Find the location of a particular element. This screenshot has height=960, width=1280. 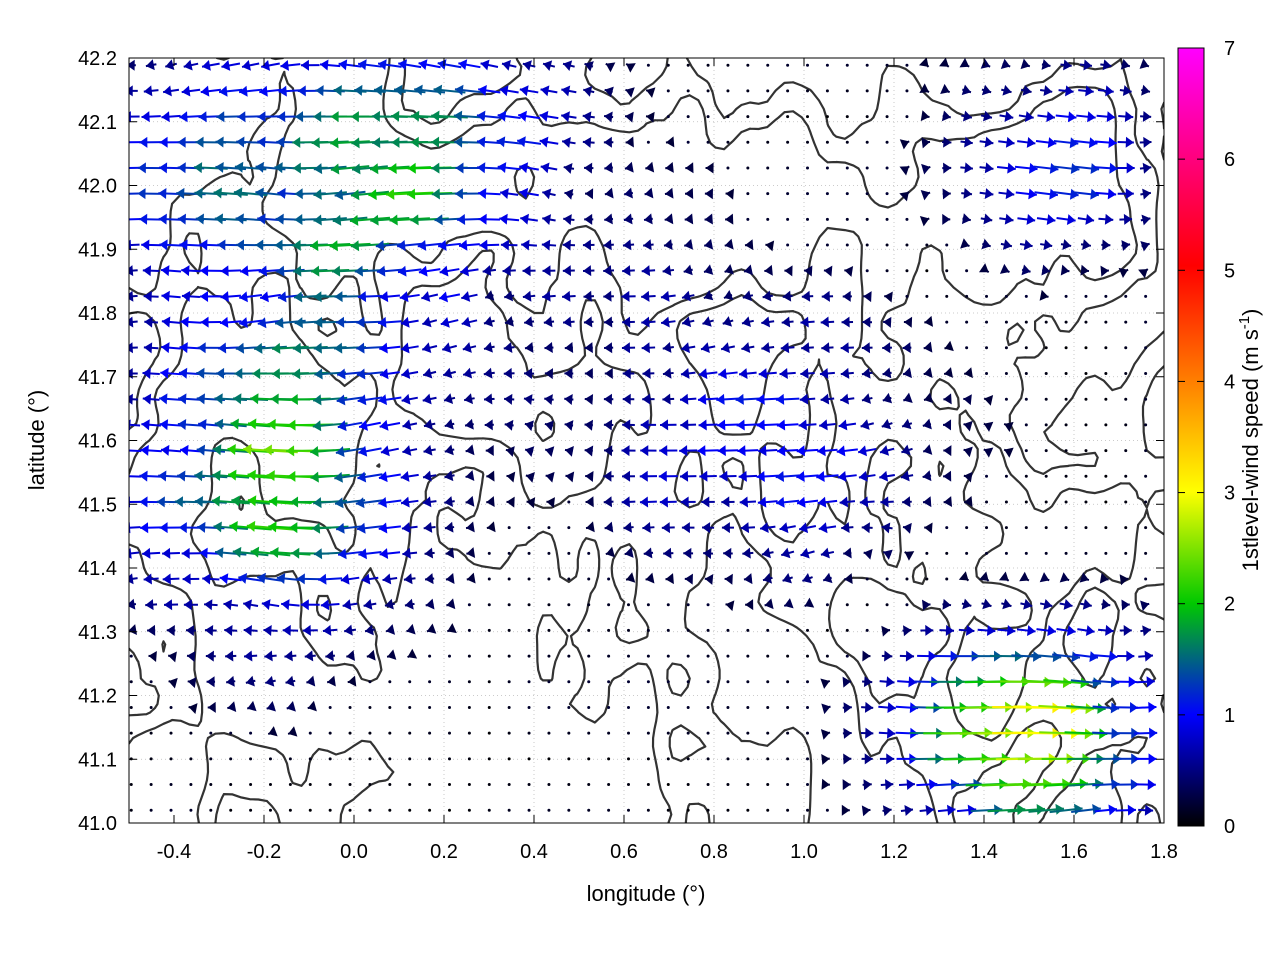

y-tick-label: 41.1 is located at coordinates (97, 760).